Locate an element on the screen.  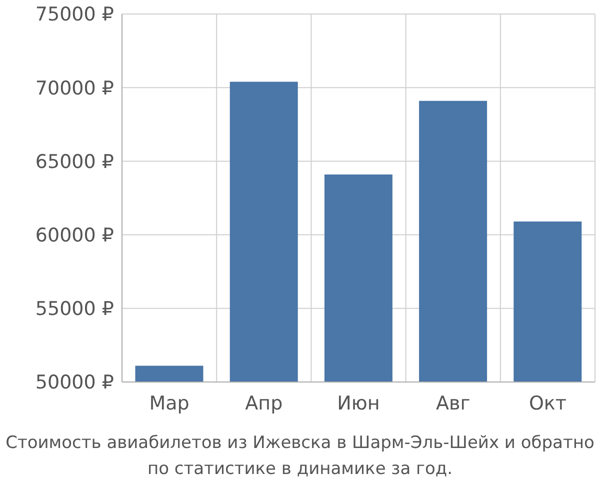
y-tick-label: 75000 ₽ is located at coordinates (74, 15).